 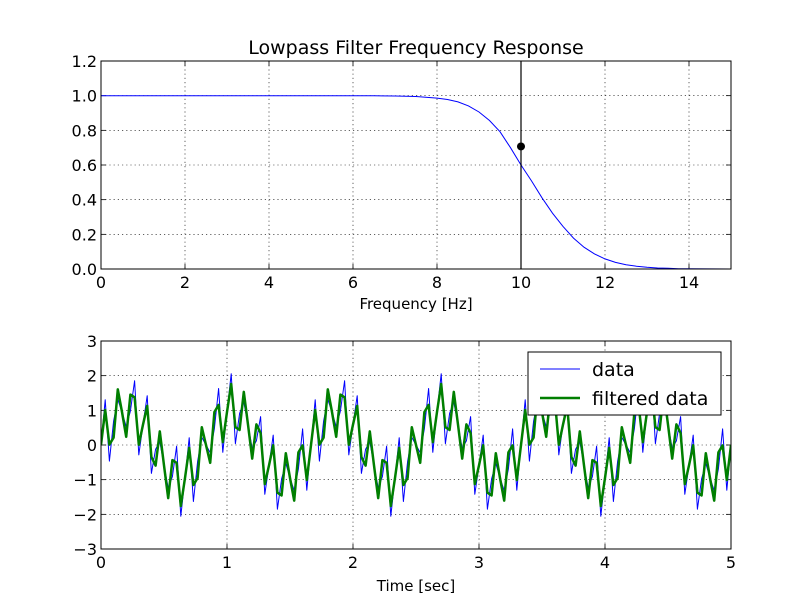 I want to click on top-x-axis-label: Frequency [Hz], so click(x=415, y=304).